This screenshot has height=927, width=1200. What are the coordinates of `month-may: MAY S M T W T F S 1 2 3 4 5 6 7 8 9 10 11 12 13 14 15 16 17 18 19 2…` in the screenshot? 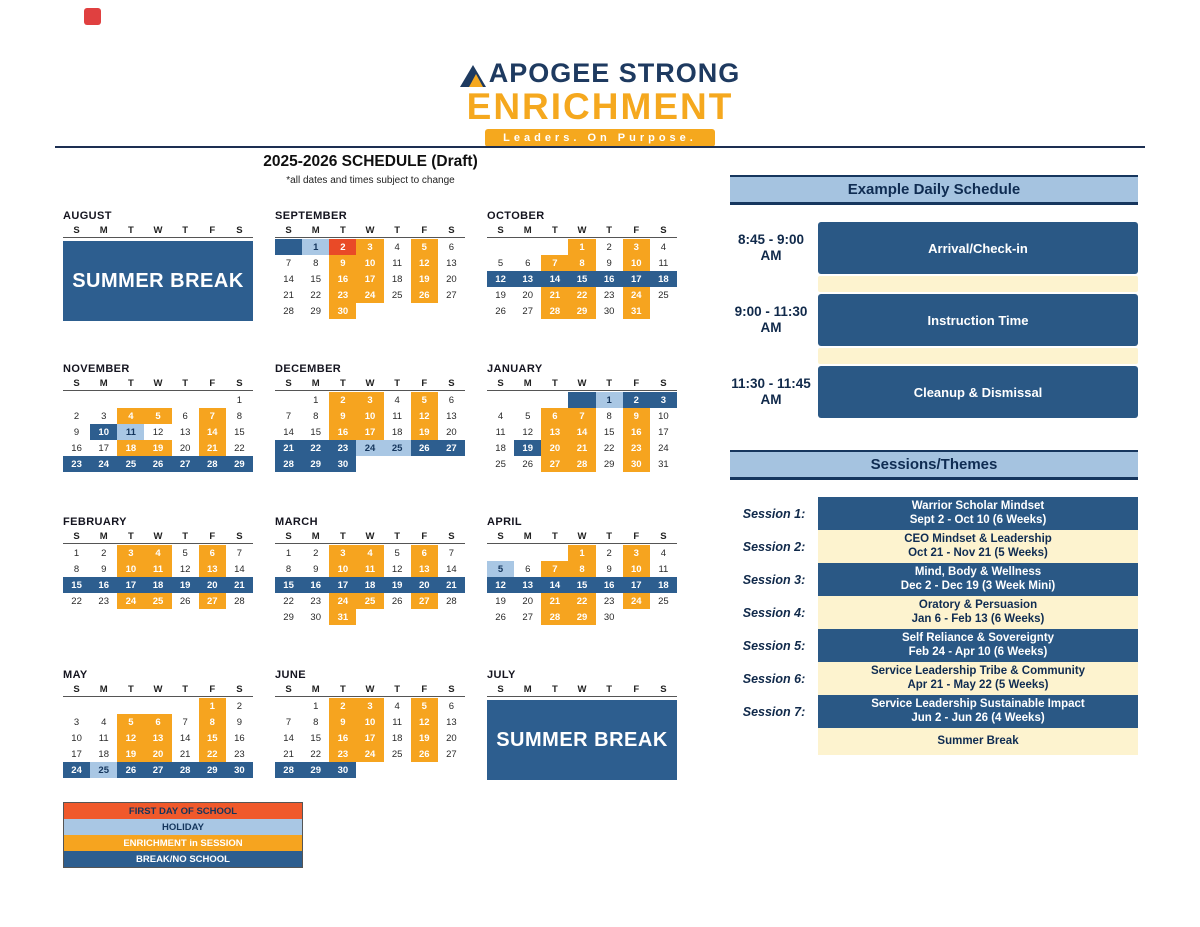 It's located at (158, 740).